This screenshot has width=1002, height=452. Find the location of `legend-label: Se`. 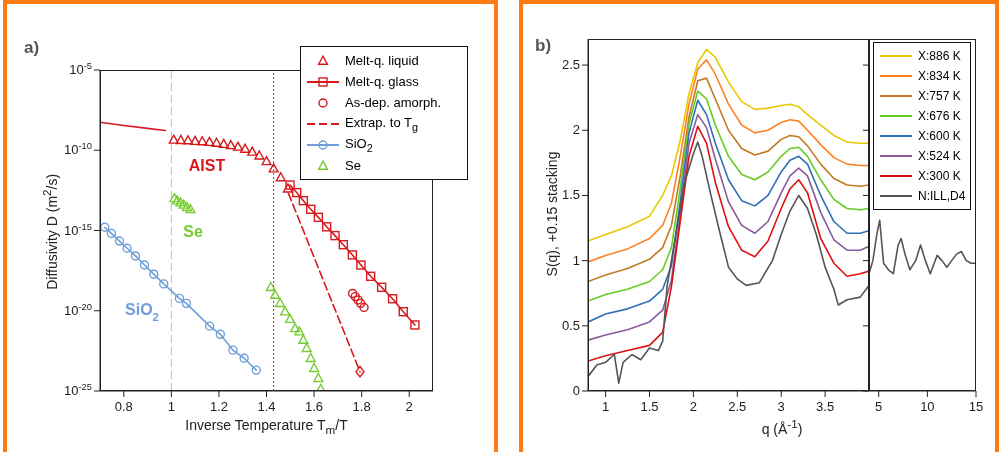

legend-label: Se is located at coordinates (353, 165).